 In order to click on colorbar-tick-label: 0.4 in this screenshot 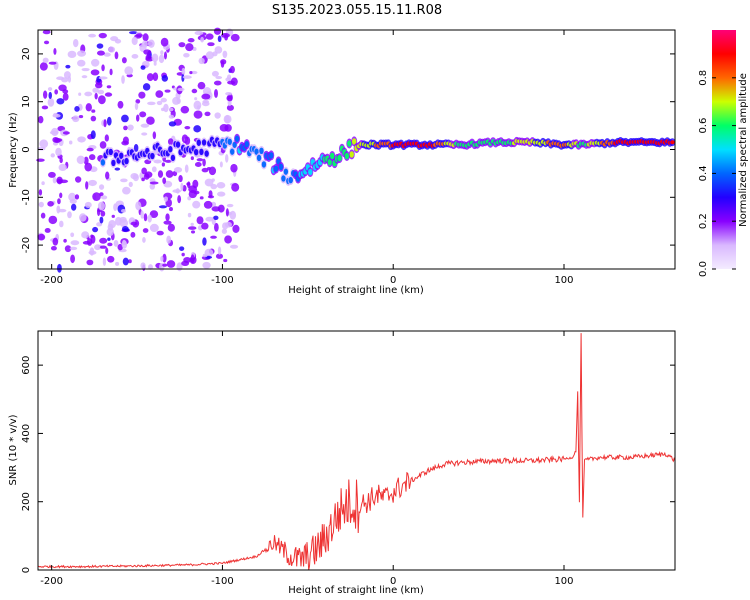, I will do `click(703, 173)`.